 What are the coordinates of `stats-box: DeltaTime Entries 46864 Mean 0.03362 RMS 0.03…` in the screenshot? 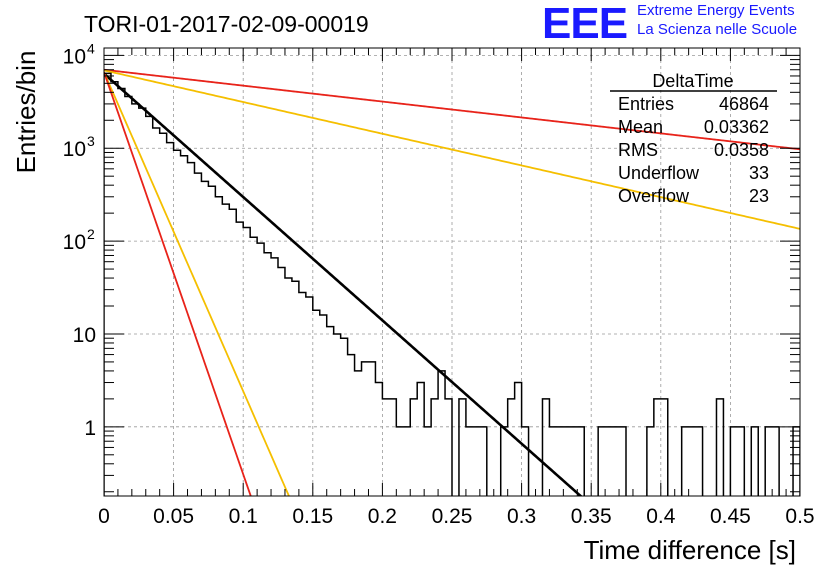 It's located at (693, 138).